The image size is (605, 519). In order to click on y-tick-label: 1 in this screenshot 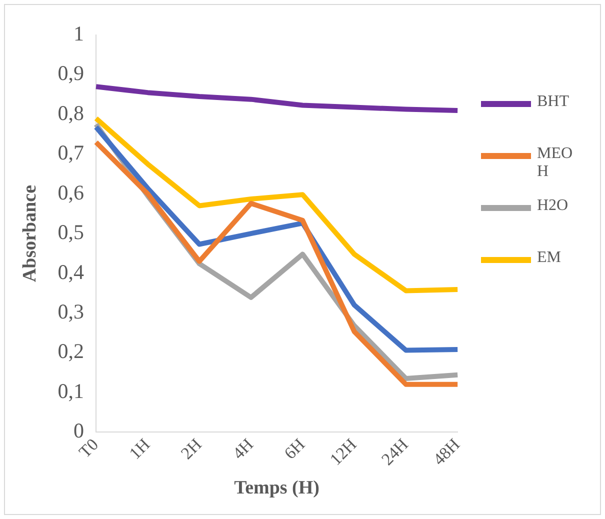, I will do `click(79, 34)`.